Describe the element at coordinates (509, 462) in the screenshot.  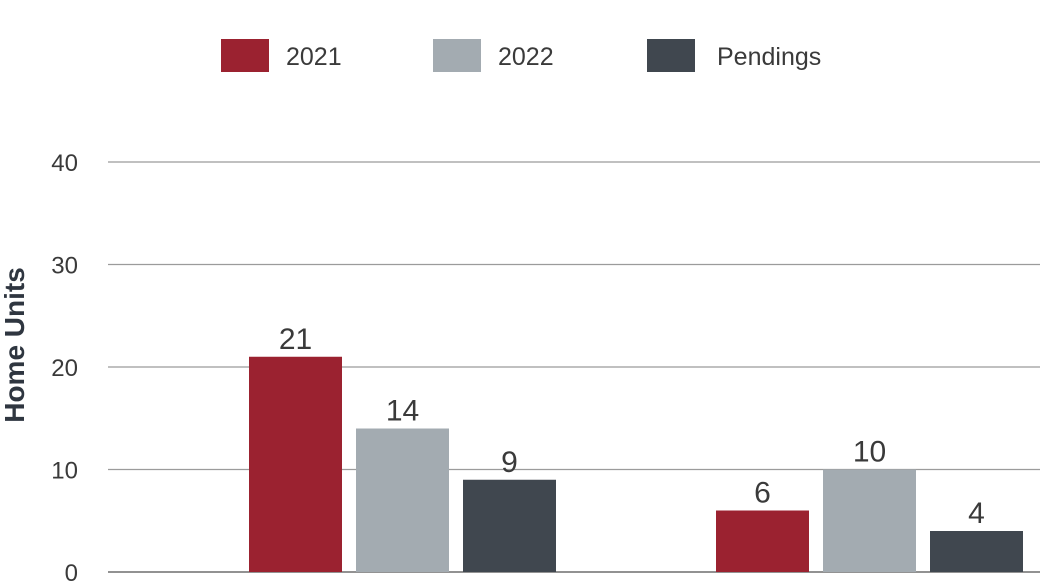
I see `data-label-pendings-1: 9` at that location.